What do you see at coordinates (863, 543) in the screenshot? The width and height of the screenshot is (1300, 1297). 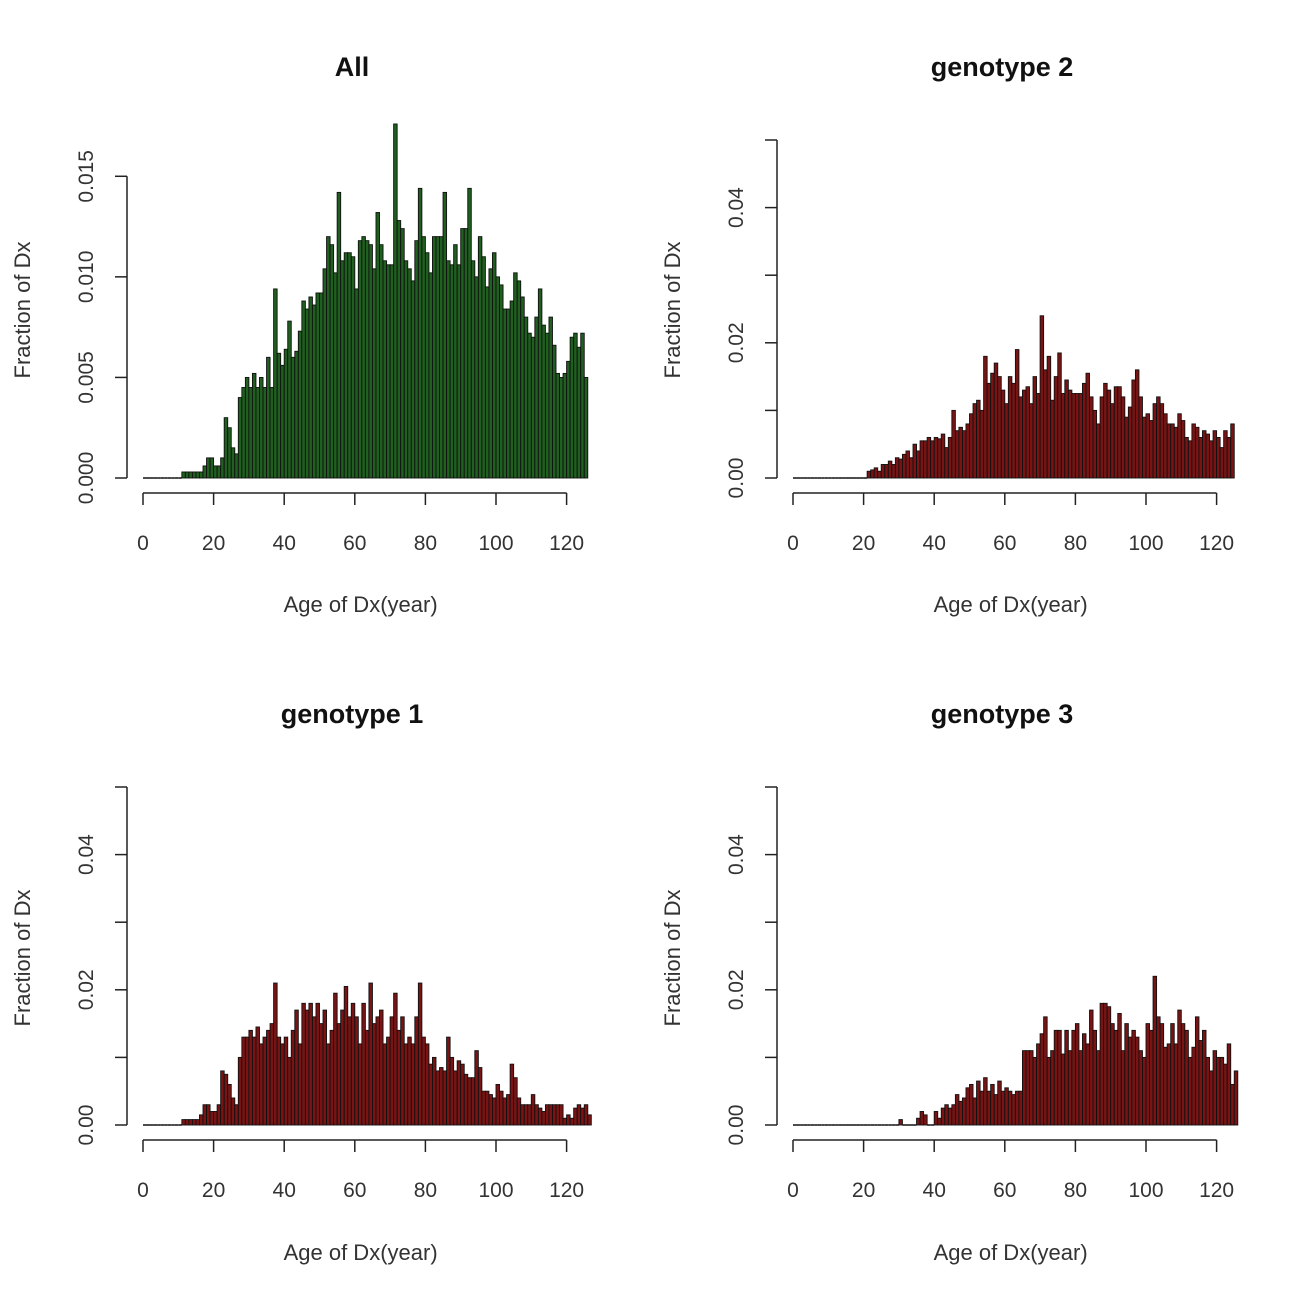 I see `x-tick-label: 20` at bounding box center [863, 543].